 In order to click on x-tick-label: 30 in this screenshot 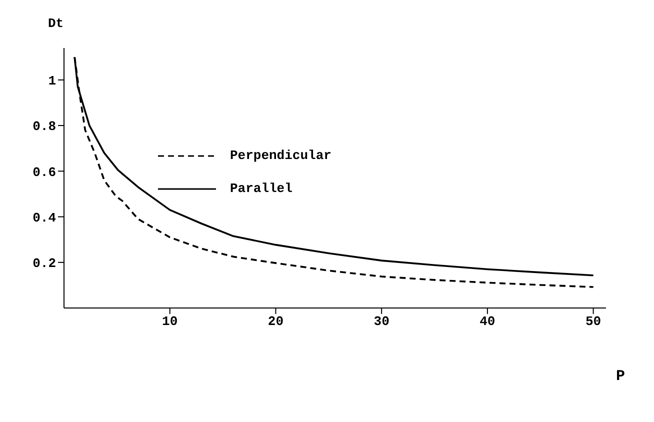, I will do `click(382, 322)`.